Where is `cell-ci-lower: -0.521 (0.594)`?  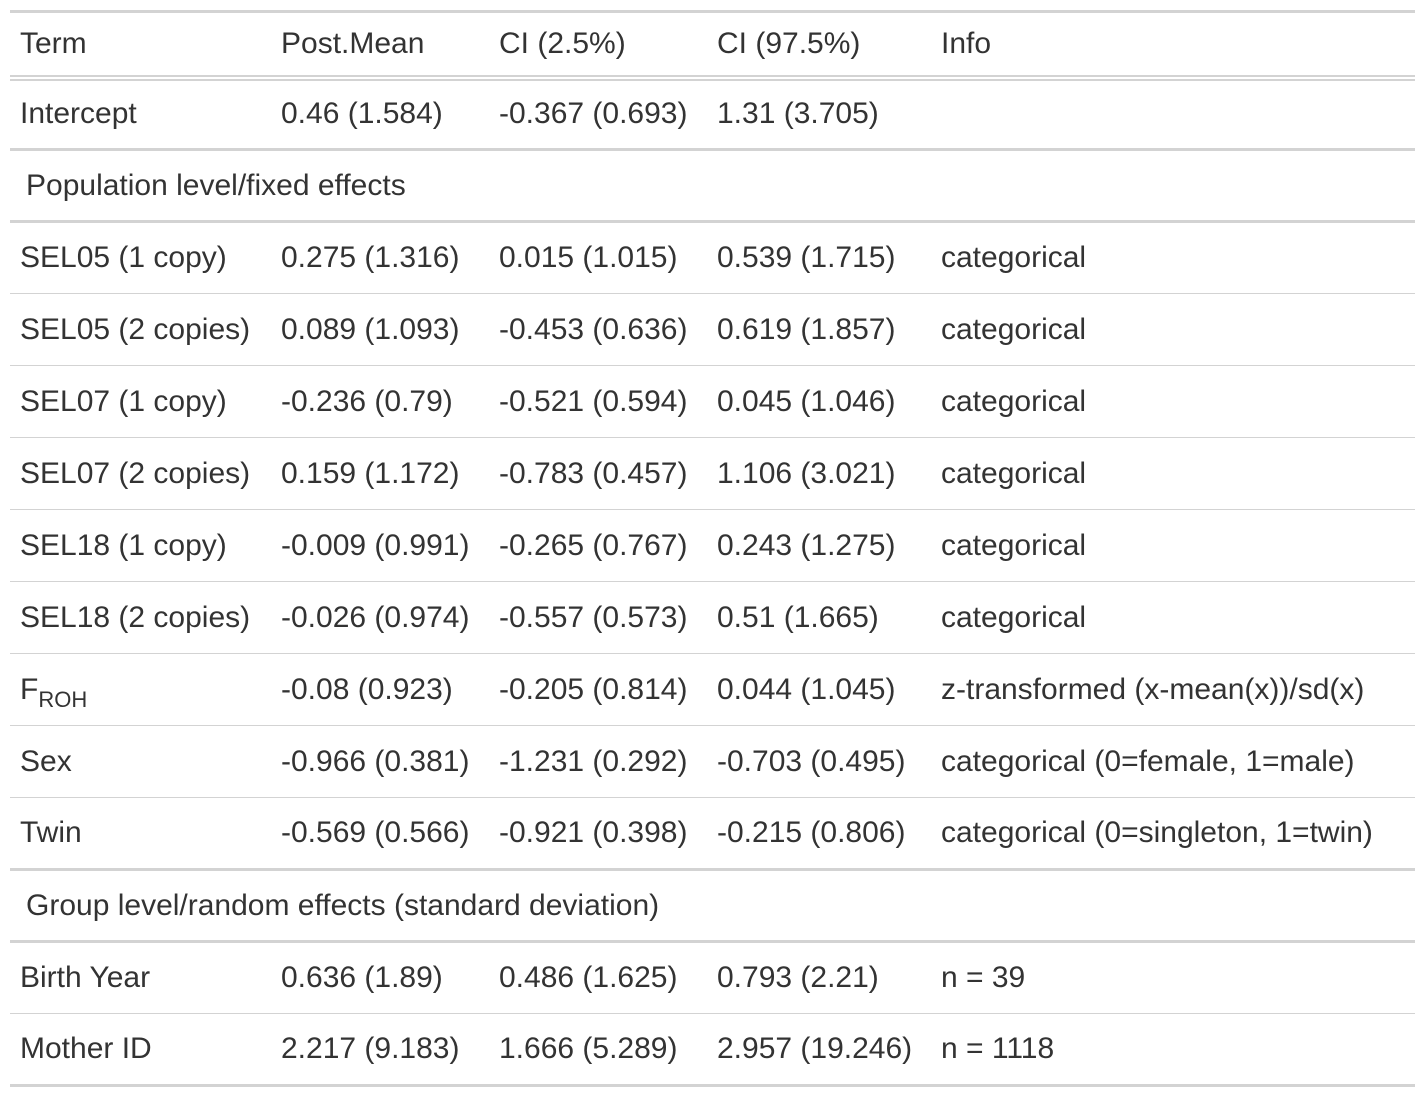
cell-ci-lower: -0.521 (0.594) is located at coordinates (593, 401).